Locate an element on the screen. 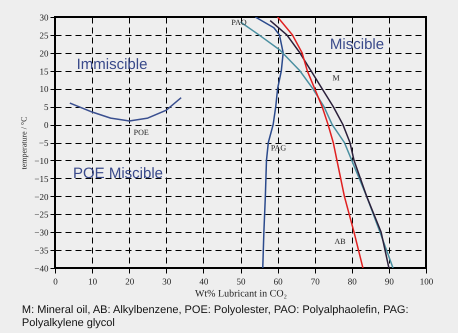  y-axis-title: temperature / °C is located at coordinates (23, 143).